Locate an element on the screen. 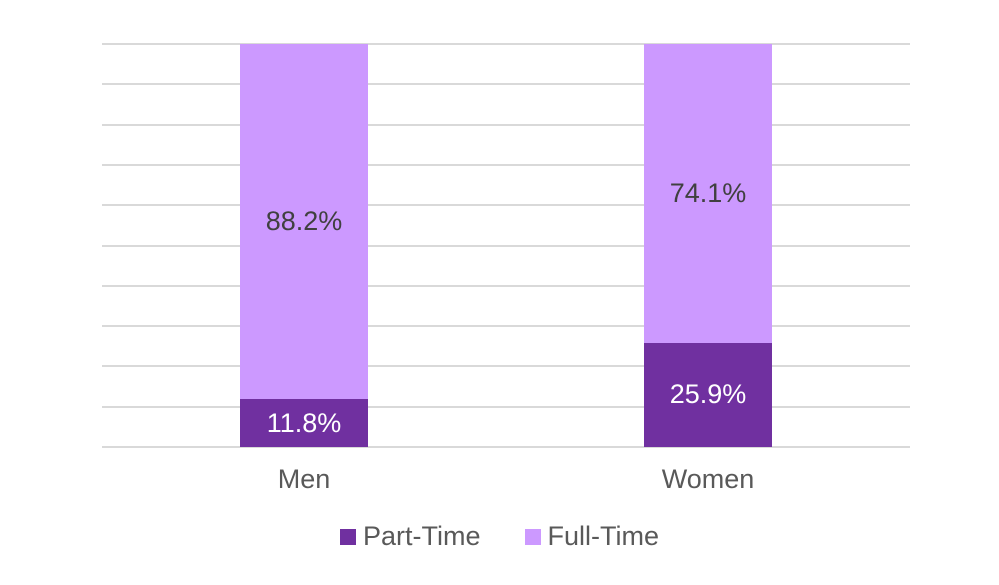 This screenshot has height=585, width=999. segment-part-time-women: 25.9% is located at coordinates (708, 394).